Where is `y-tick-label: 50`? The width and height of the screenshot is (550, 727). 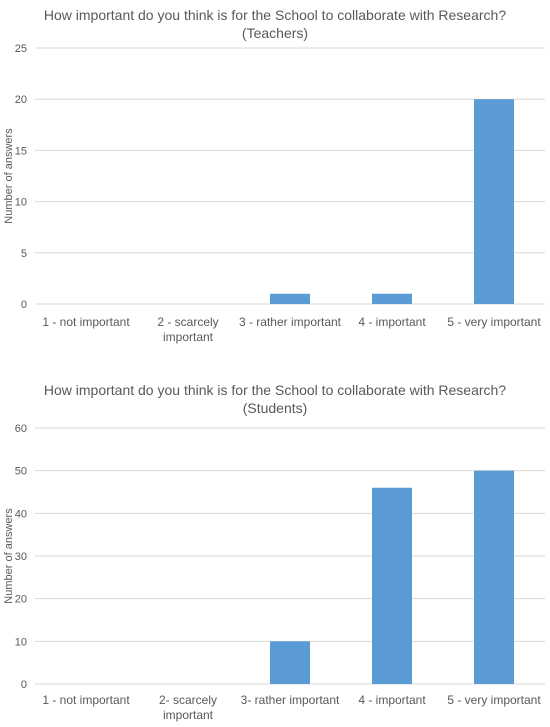
y-tick-label: 50 is located at coordinates (21, 472).